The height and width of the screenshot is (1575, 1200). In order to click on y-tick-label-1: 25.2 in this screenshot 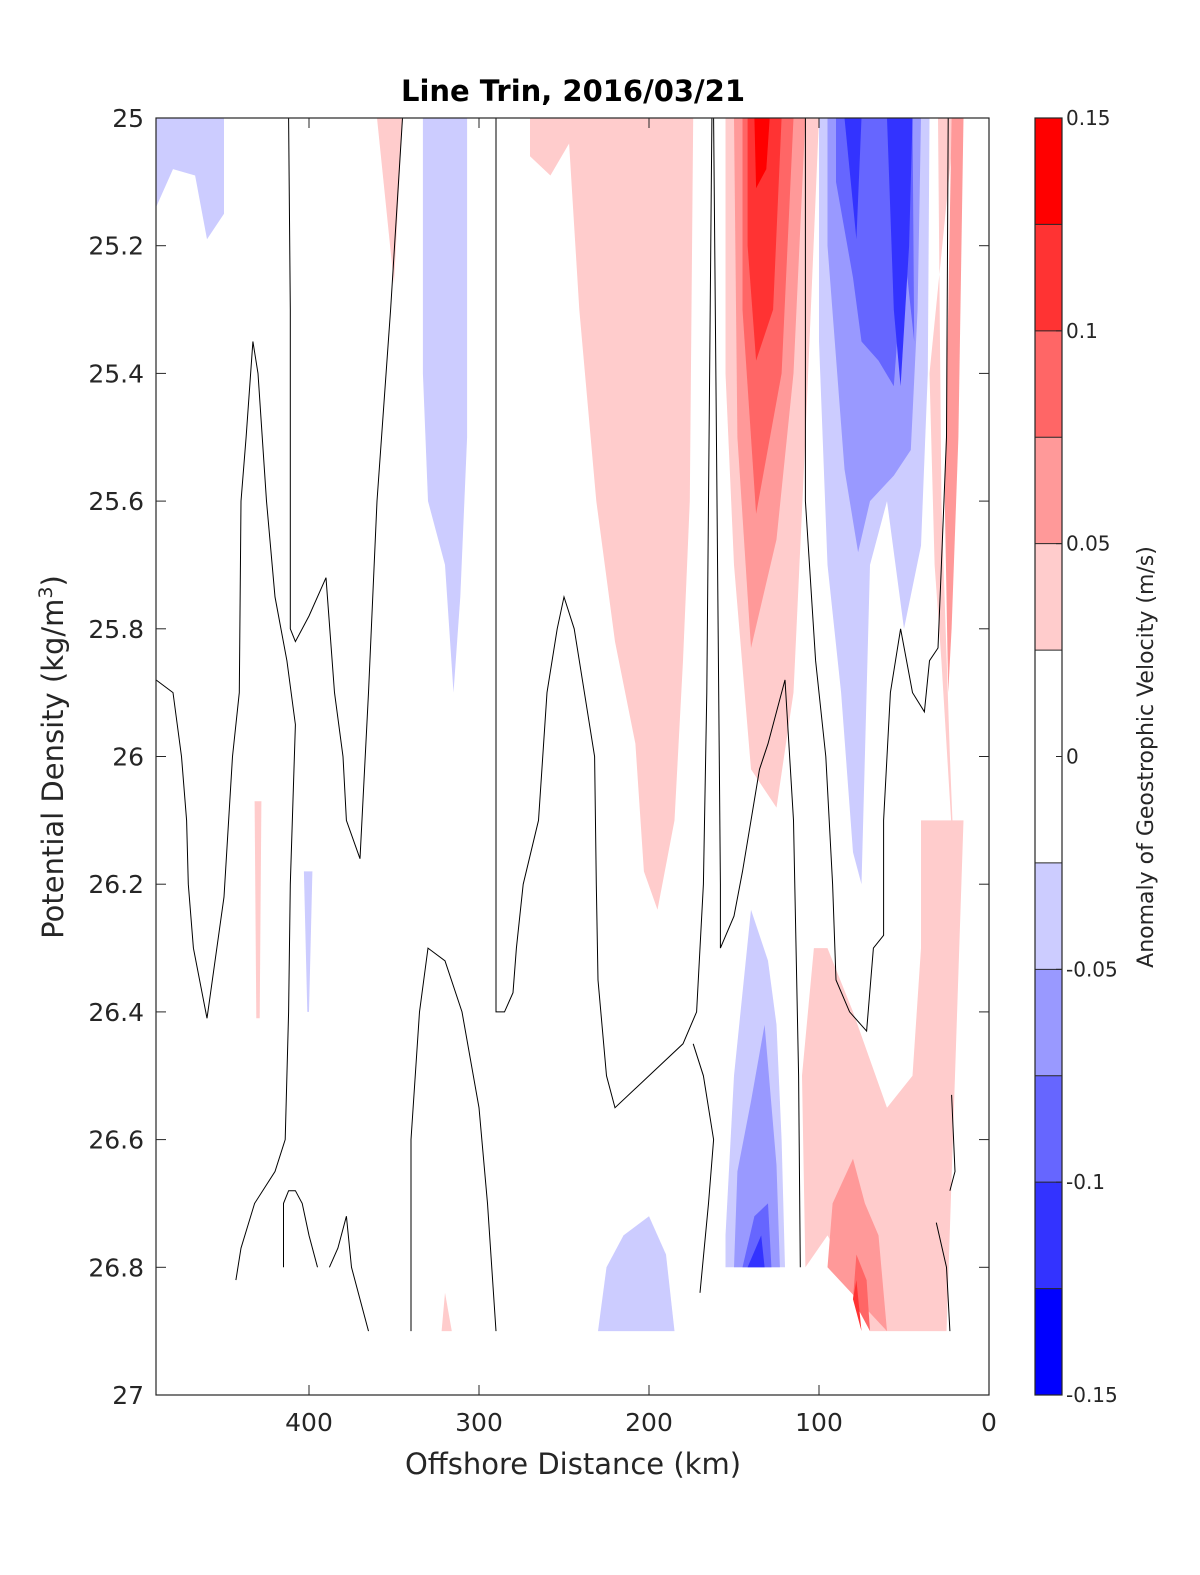, I will do `click(116, 246)`.